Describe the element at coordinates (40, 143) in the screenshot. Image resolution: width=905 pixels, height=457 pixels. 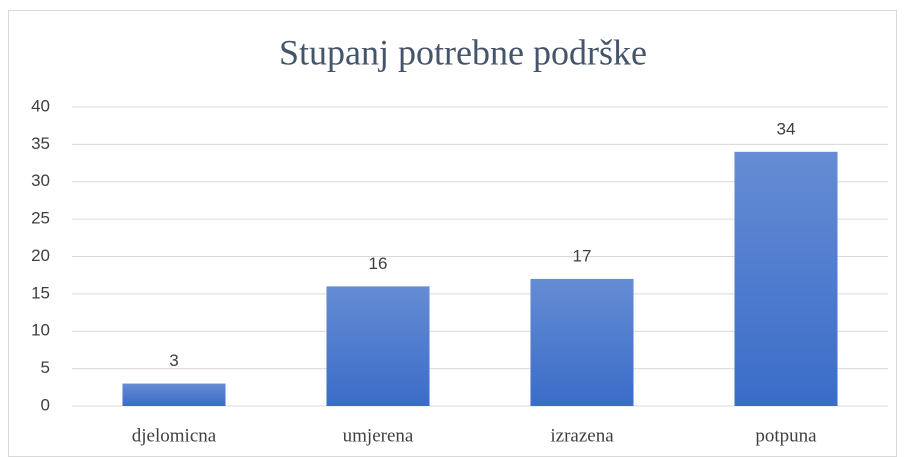
I see `y-tick-label: 35` at that location.